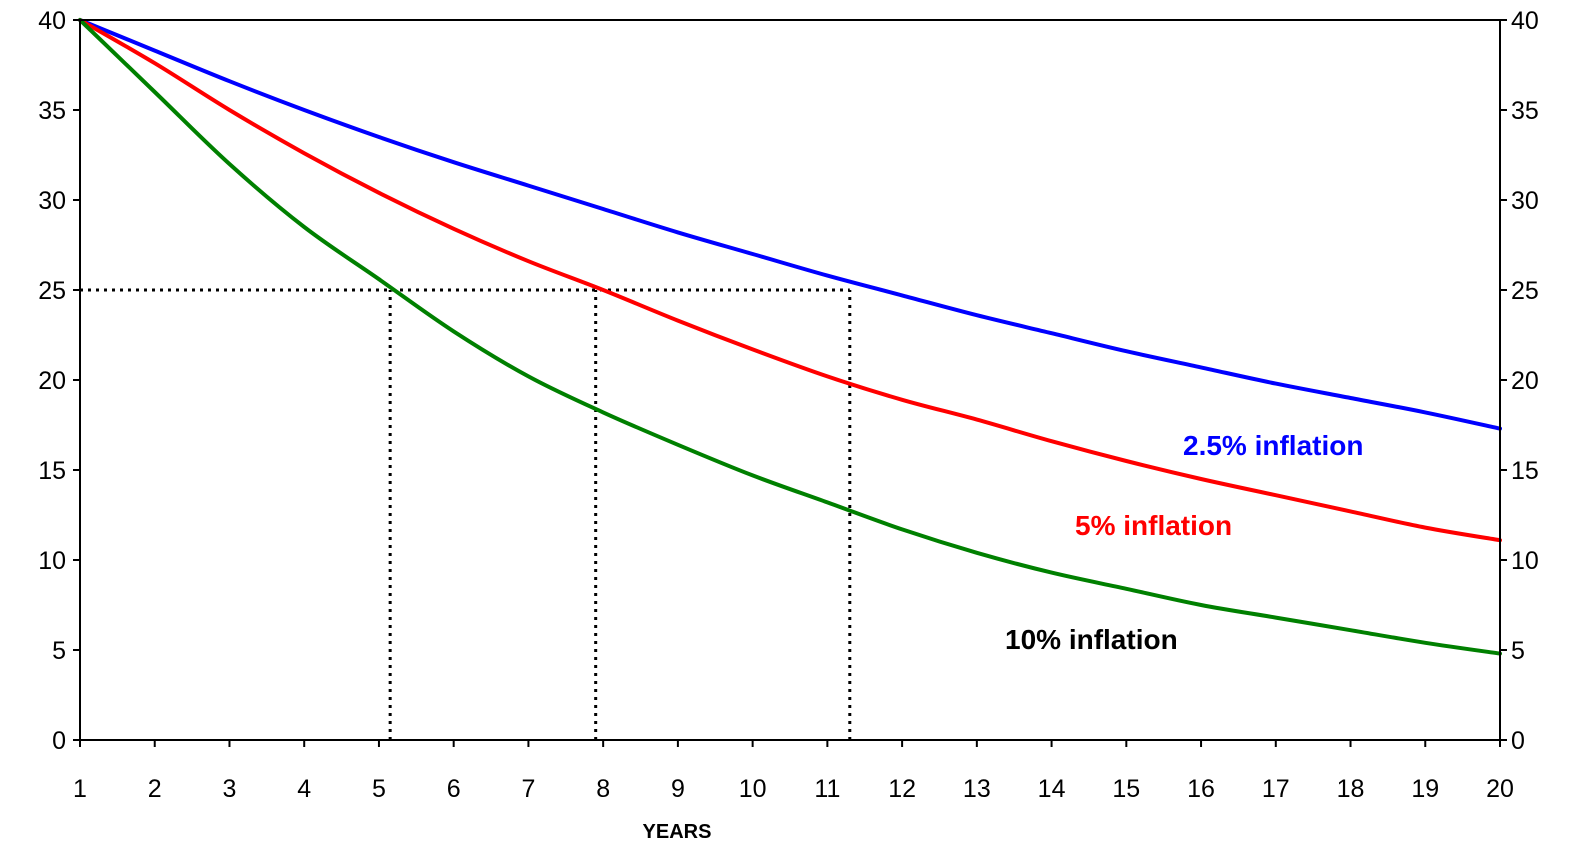  I want to click on series-label-3: 10% inflation, so click(1091, 639).